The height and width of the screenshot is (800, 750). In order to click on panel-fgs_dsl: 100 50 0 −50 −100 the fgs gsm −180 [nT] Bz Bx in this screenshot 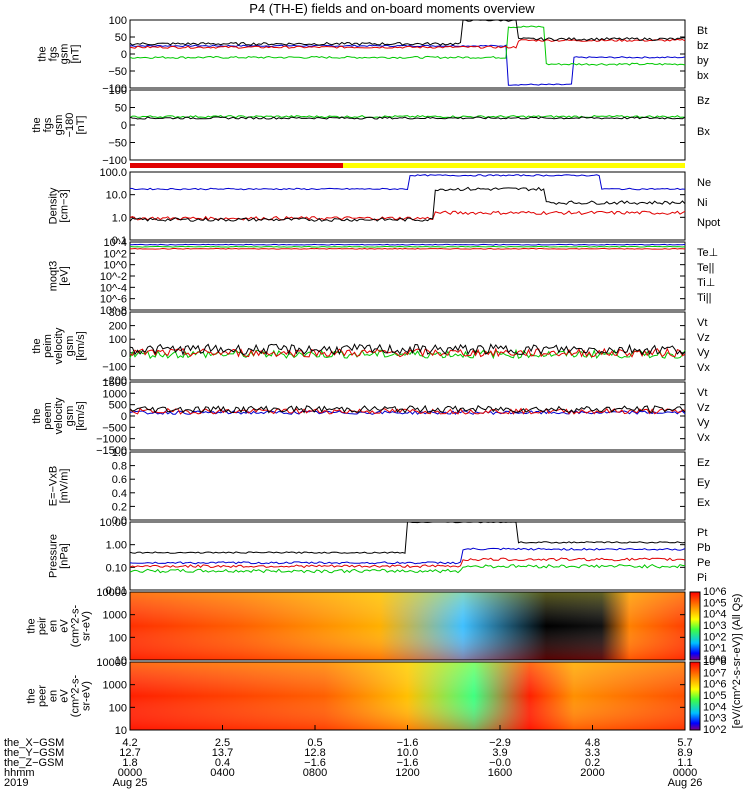, I will do `click(370, 126)`.